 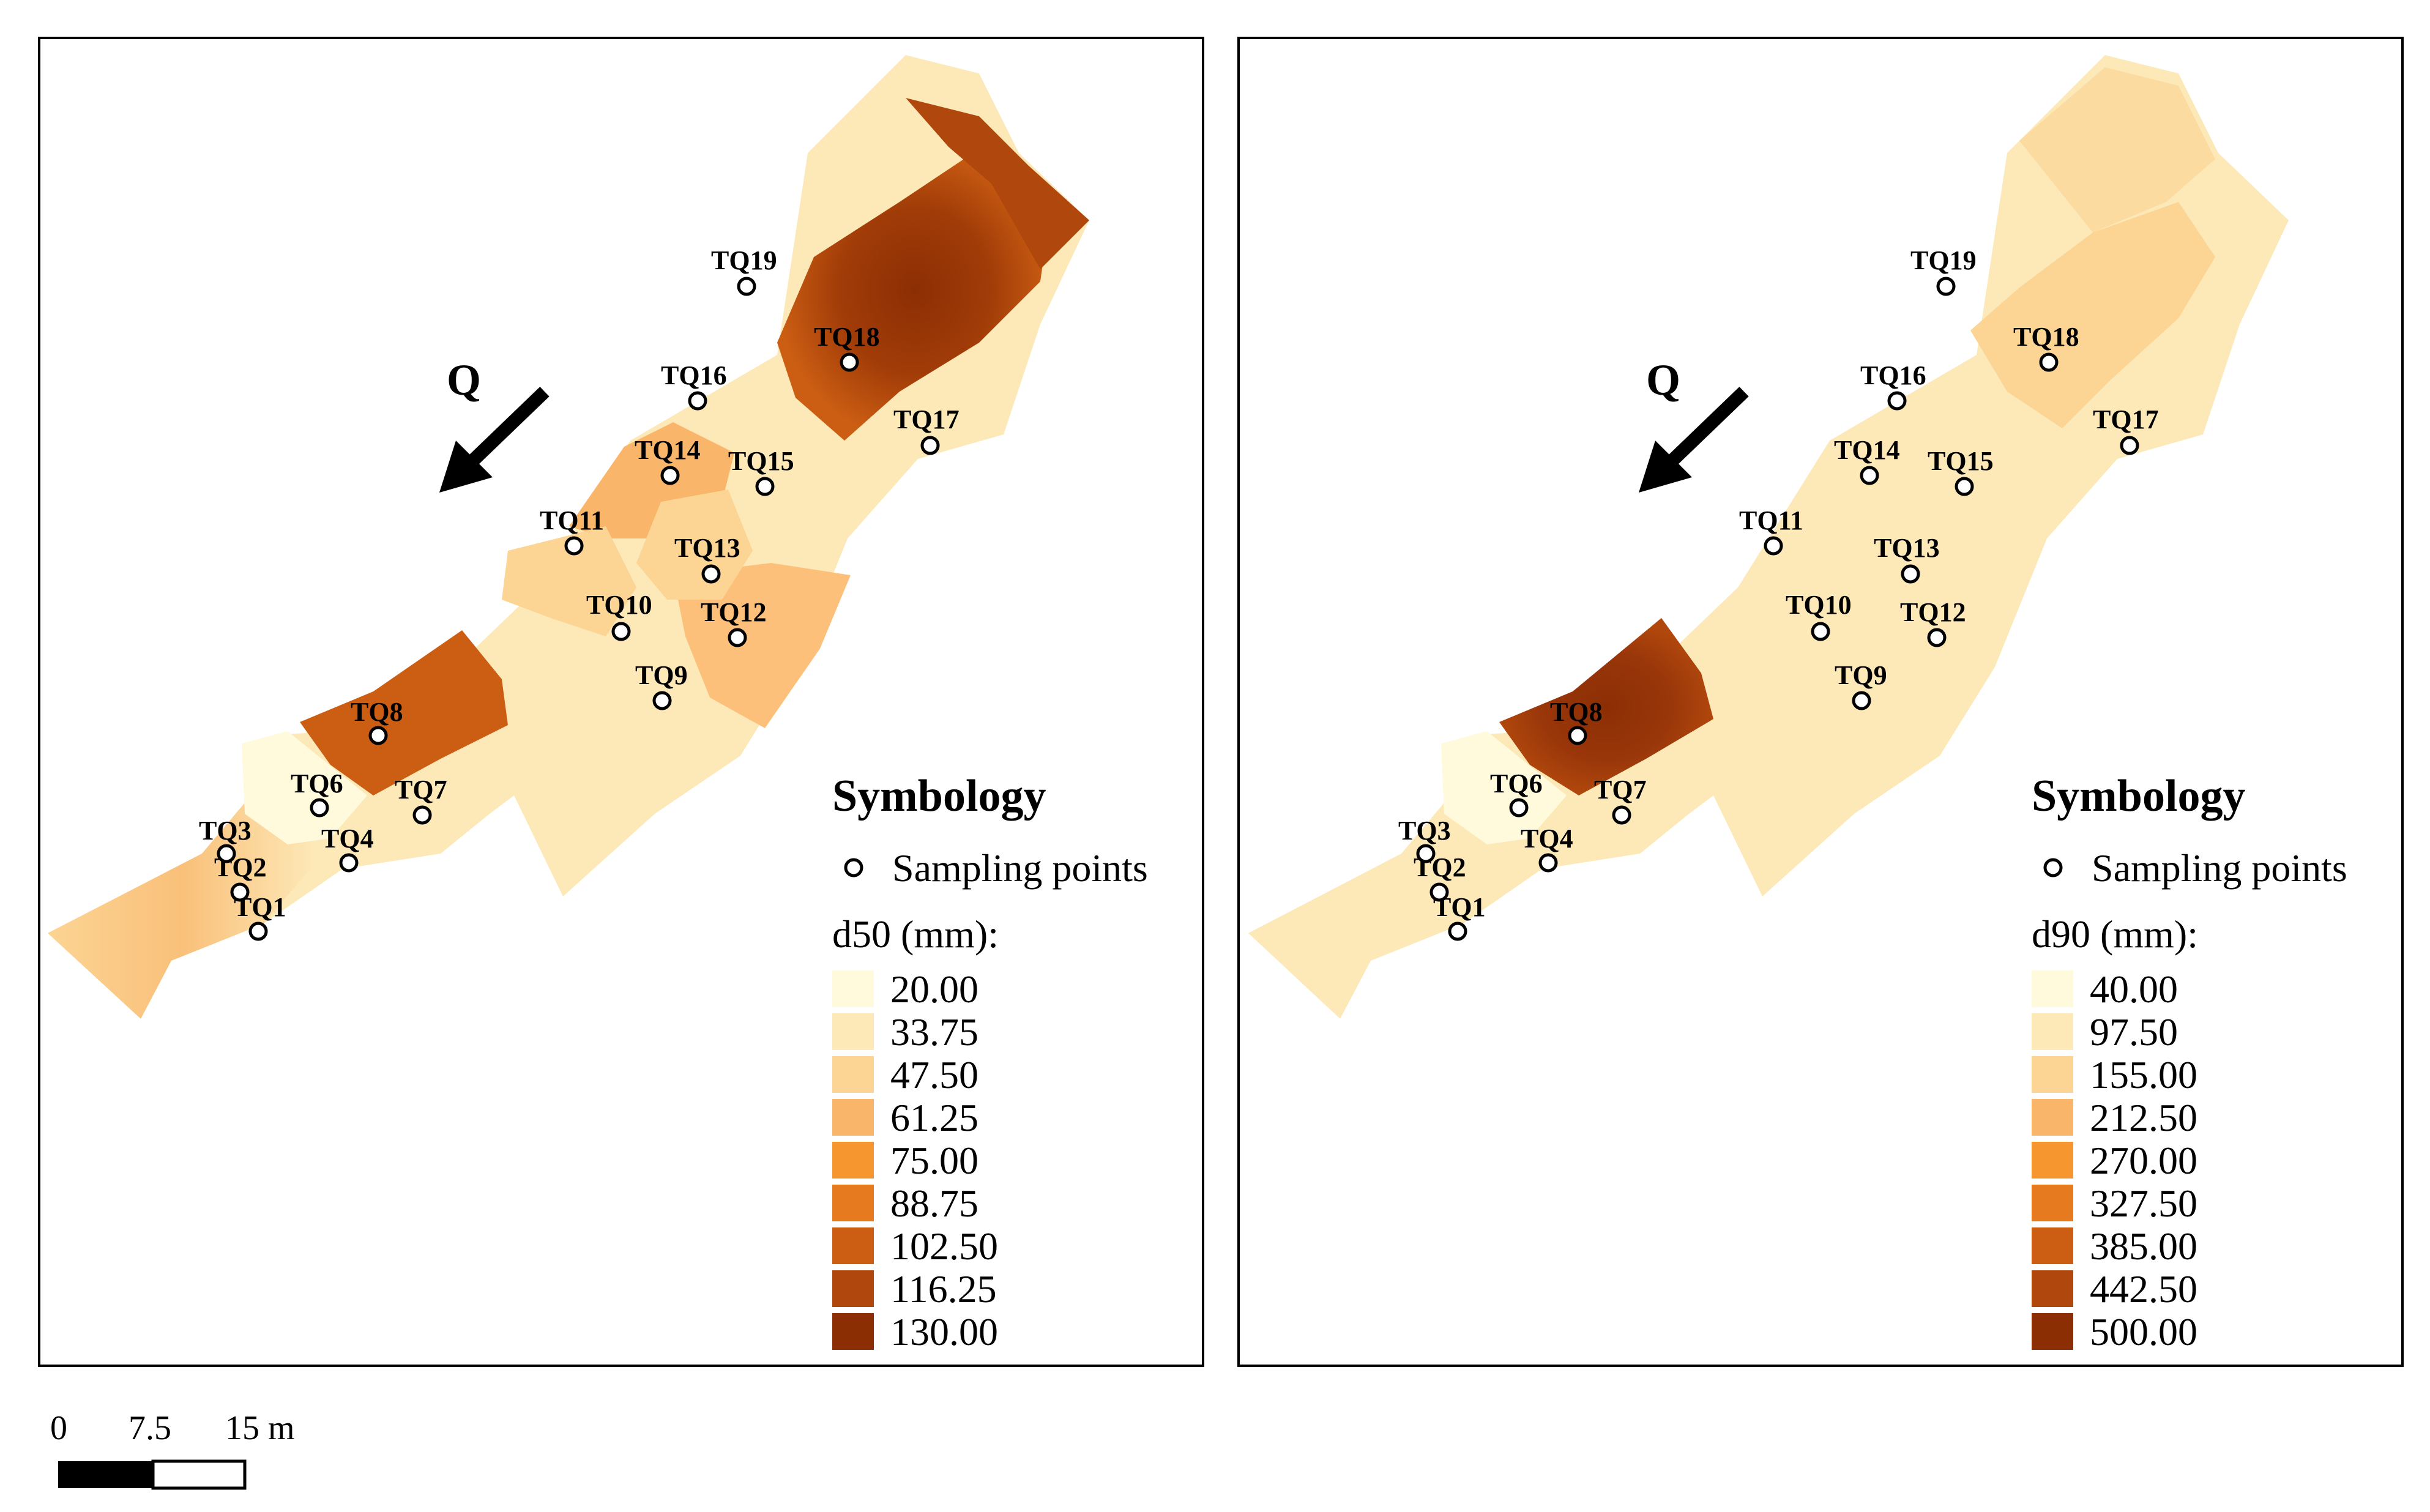 I want to click on svg-text: TQ12, so click(x=1933, y=612).